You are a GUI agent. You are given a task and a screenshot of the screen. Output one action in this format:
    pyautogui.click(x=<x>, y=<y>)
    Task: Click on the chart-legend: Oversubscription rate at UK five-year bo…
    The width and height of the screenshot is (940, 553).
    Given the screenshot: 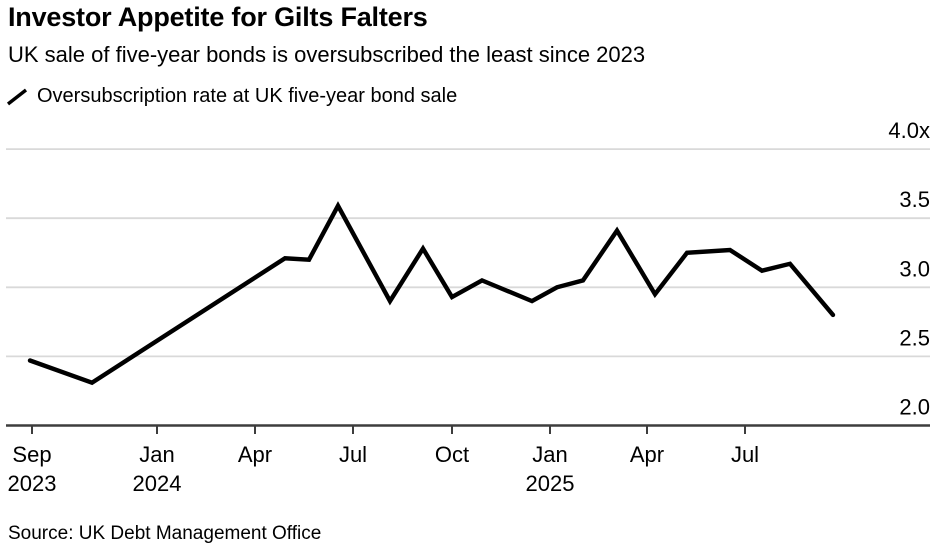 What is the action you would take?
    pyautogui.click(x=231, y=96)
    